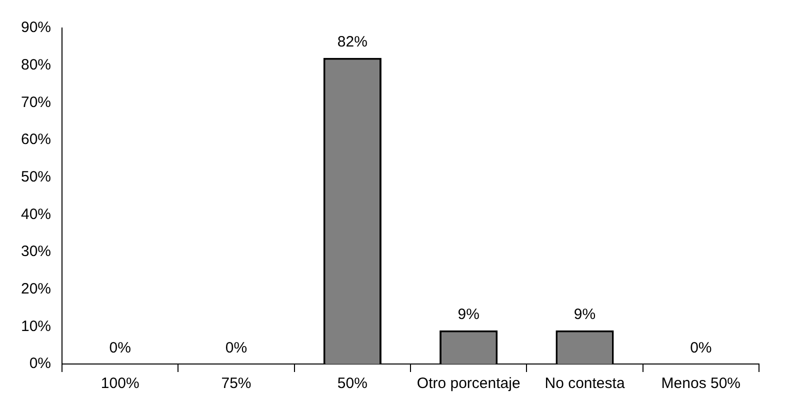  What do you see at coordinates (36, 139) in the screenshot?
I see `y-tick-label: 60%` at bounding box center [36, 139].